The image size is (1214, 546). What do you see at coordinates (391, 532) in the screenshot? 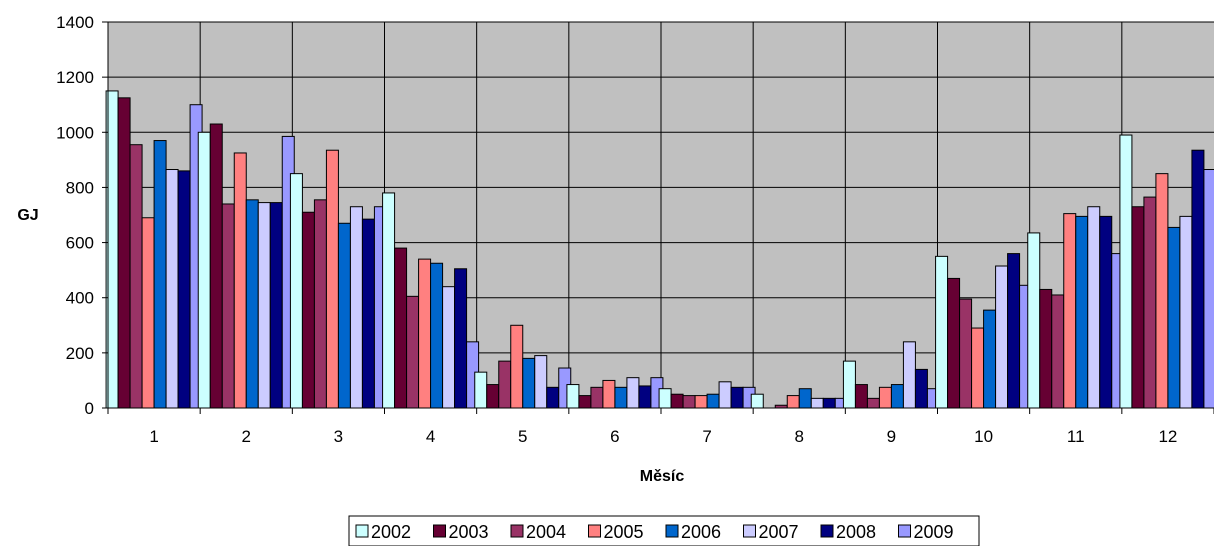
I see `legend-label-2002: 2002` at bounding box center [391, 532].